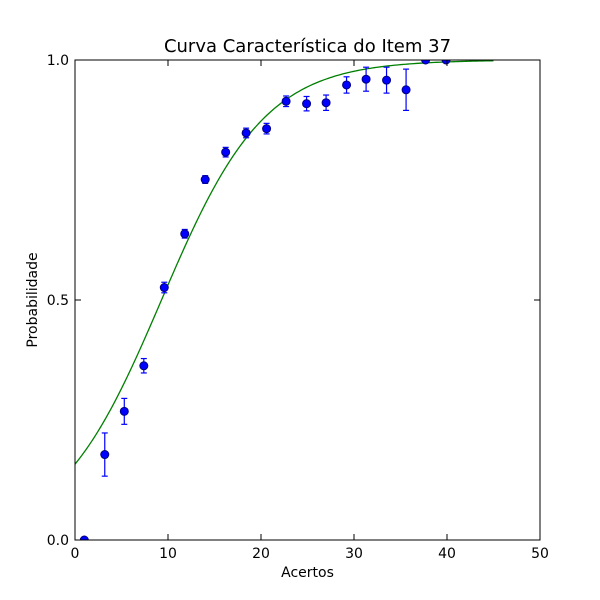  Describe the element at coordinates (307, 573) in the screenshot. I see `x-axis-label: Acertos` at that location.